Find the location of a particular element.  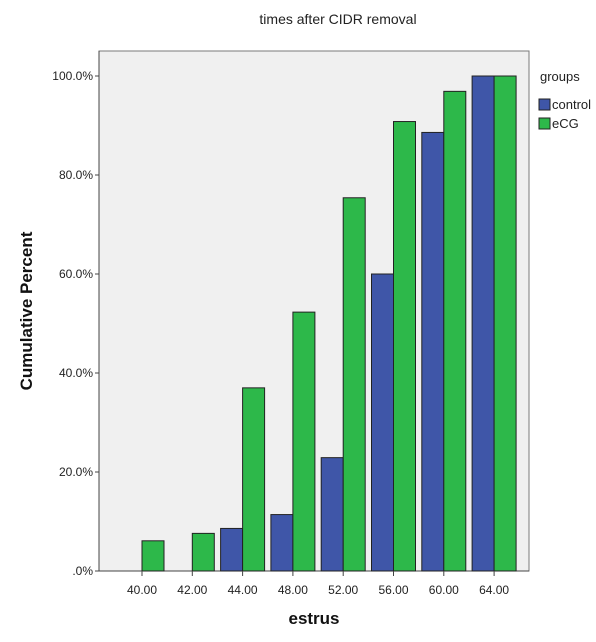

x-ticks: 40.00 42.00 44.00 48.00 52.00 56.00 60.00 64.00 is located at coordinates (318, 584).